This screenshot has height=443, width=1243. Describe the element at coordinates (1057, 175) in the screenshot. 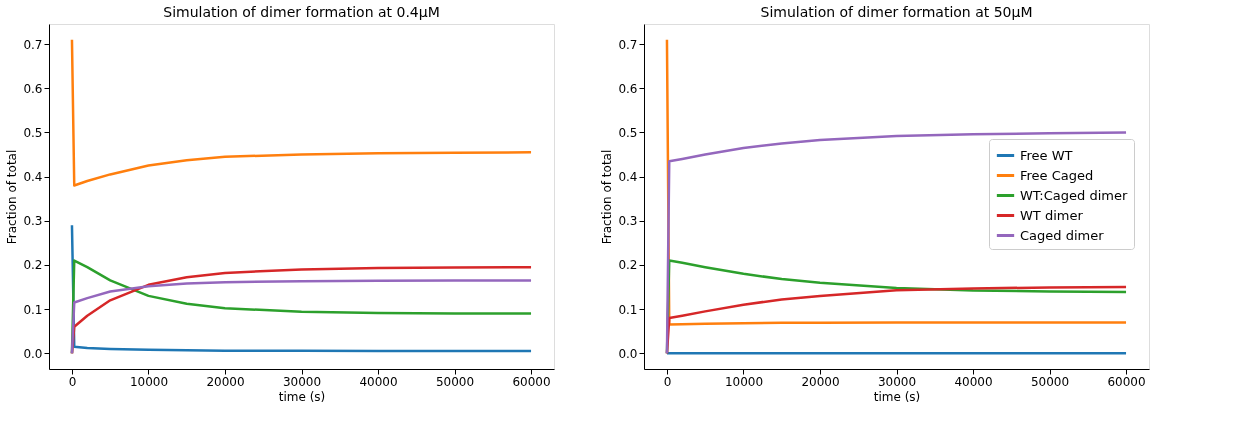

I see `legend-label: Free Caged` at that location.